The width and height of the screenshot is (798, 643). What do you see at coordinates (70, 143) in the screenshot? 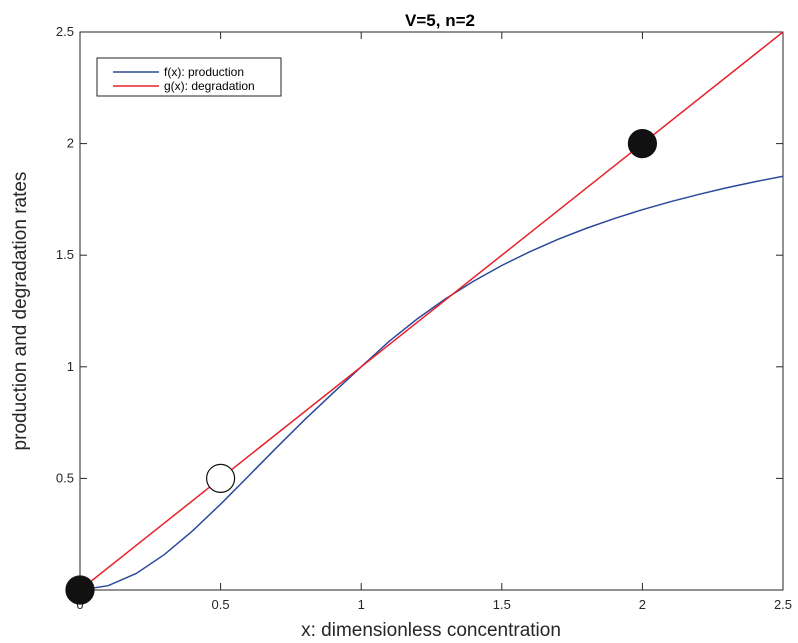
I see `y-tick-label: 2` at bounding box center [70, 143].